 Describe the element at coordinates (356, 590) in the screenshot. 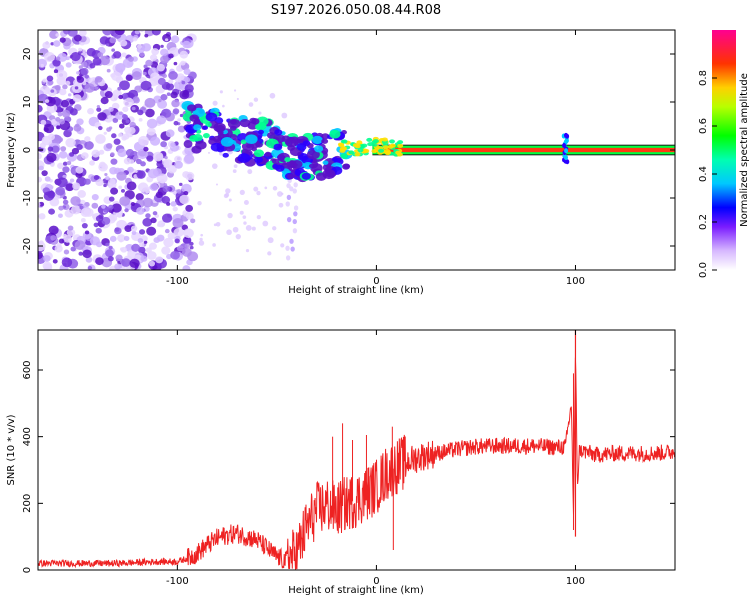

I see `snr-x-label: Height of straight line (km)` at that location.